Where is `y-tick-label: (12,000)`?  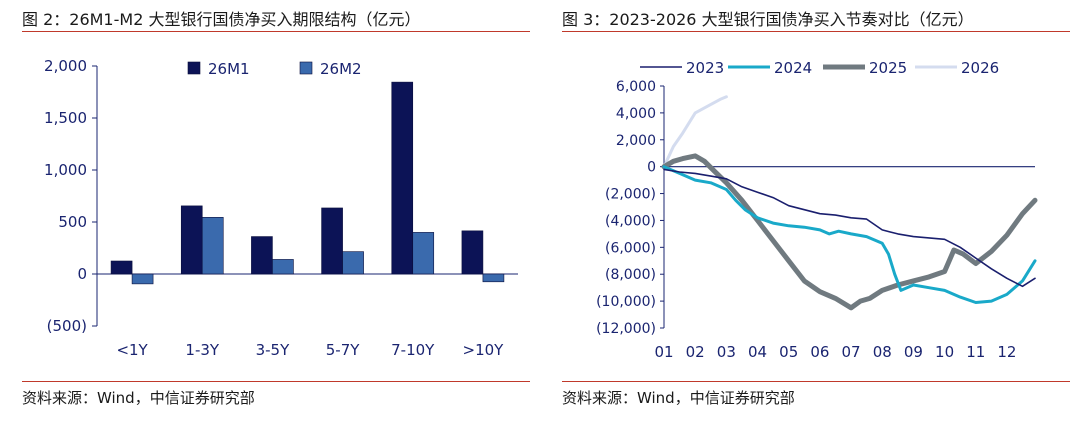 y-tick-label: (12,000) is located at coordinates (626, 329).